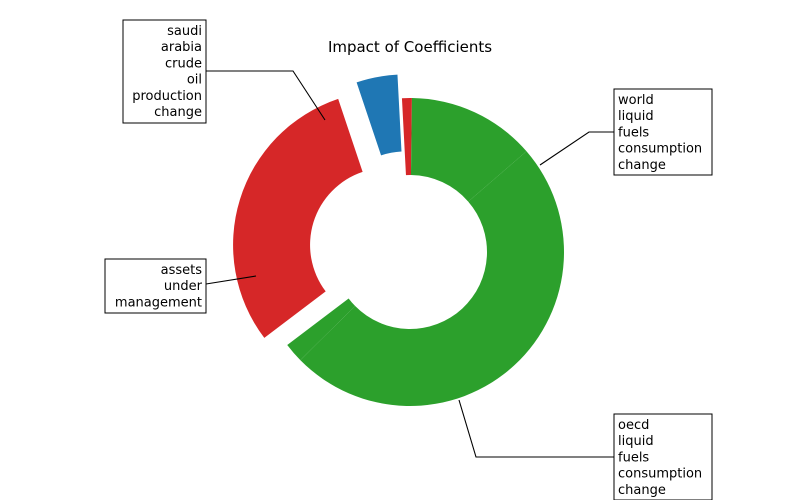 This screenshot has height=500, width=800. Describe the element at coordinates (410, 47) in the screenshot. I see `chart-title: Impact of Coefficients` at that location.